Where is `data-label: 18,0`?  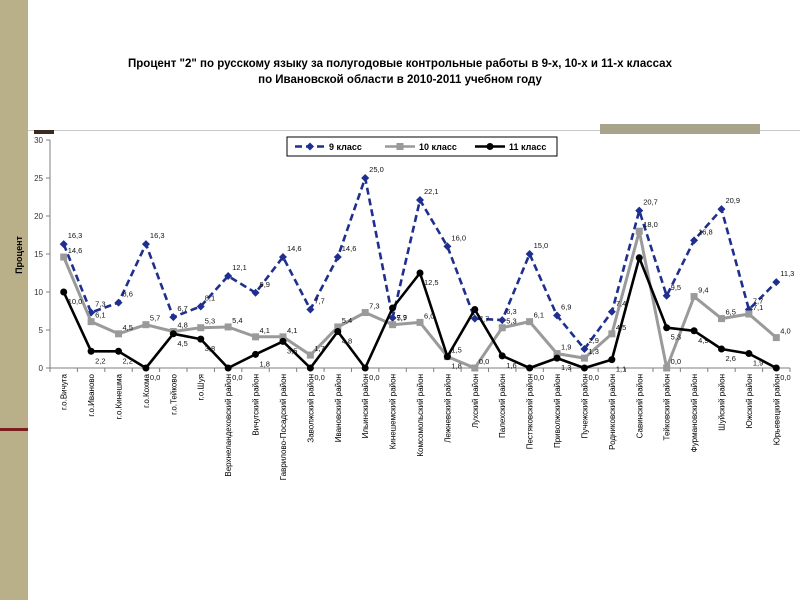 data-label: 18,0 is located at coordinates (650, 224).